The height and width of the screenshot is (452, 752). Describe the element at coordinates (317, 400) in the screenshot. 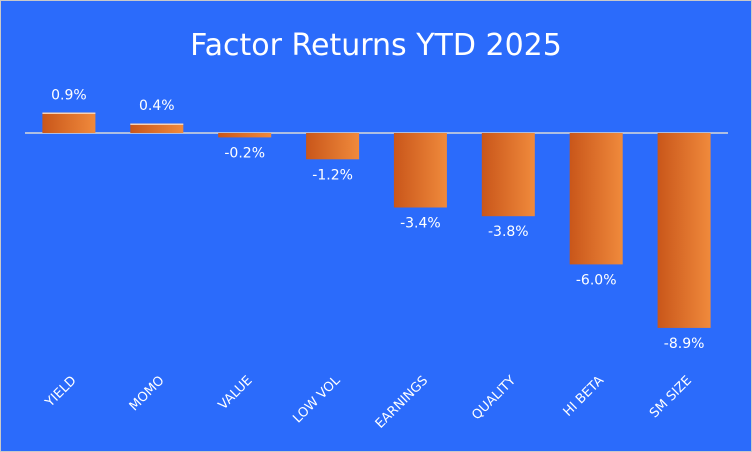

I see `category-label: LOW VOL` at that location.